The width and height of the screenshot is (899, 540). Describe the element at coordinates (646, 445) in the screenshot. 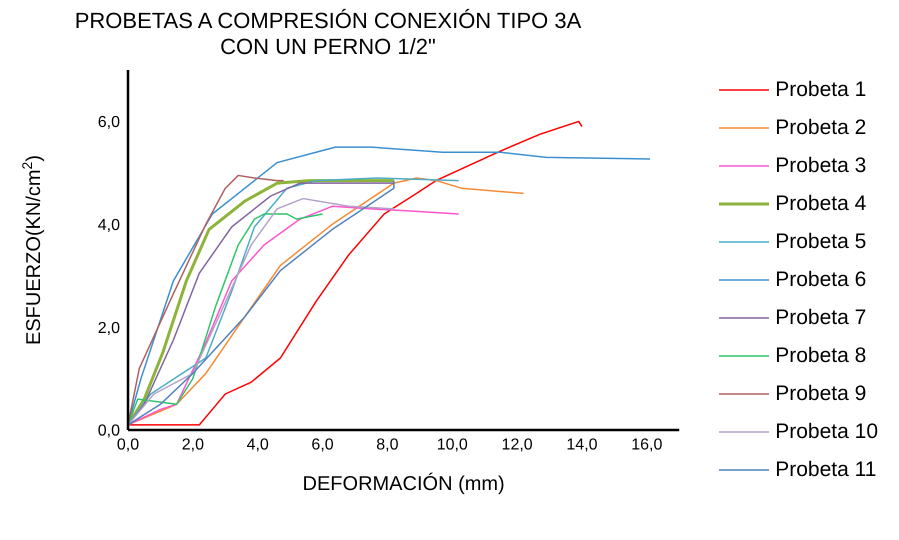

I see `x-tick-label: 16,0` at that location.